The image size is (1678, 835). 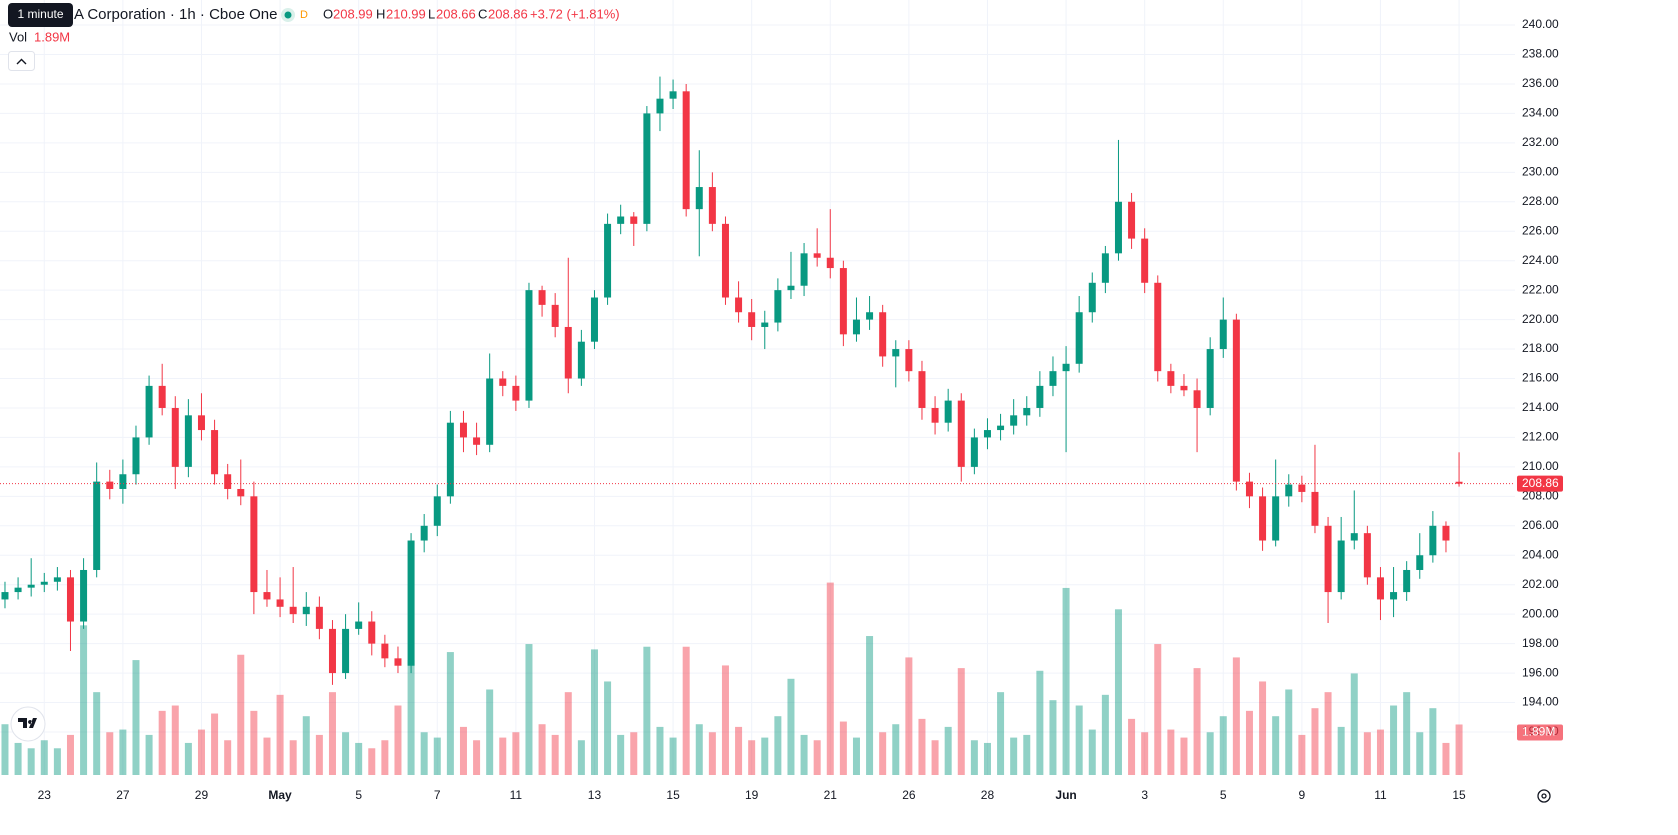 I want to click on y-tick-label: 216.00, so click(x=1540, y=378).